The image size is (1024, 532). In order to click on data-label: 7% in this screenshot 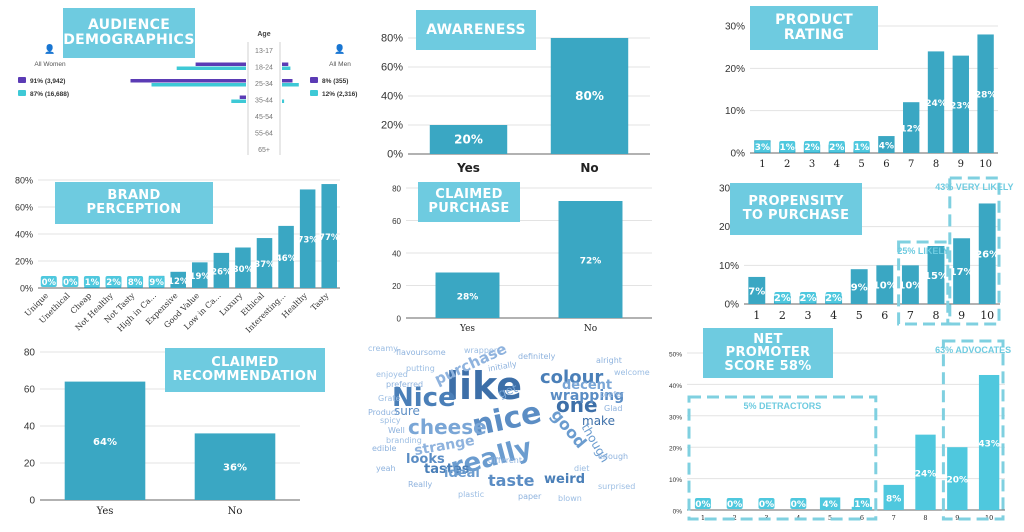, I will do `click(756, 291)`.